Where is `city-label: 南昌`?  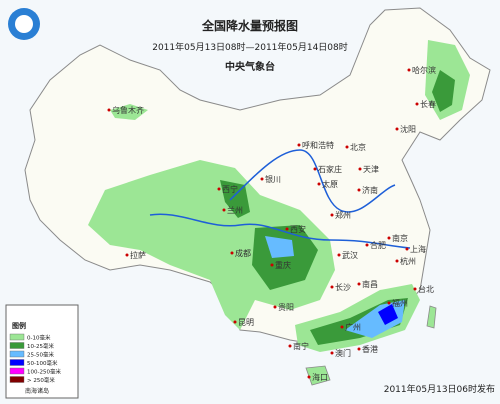
city-label: 南昌 is located at coordinates (370, 284).